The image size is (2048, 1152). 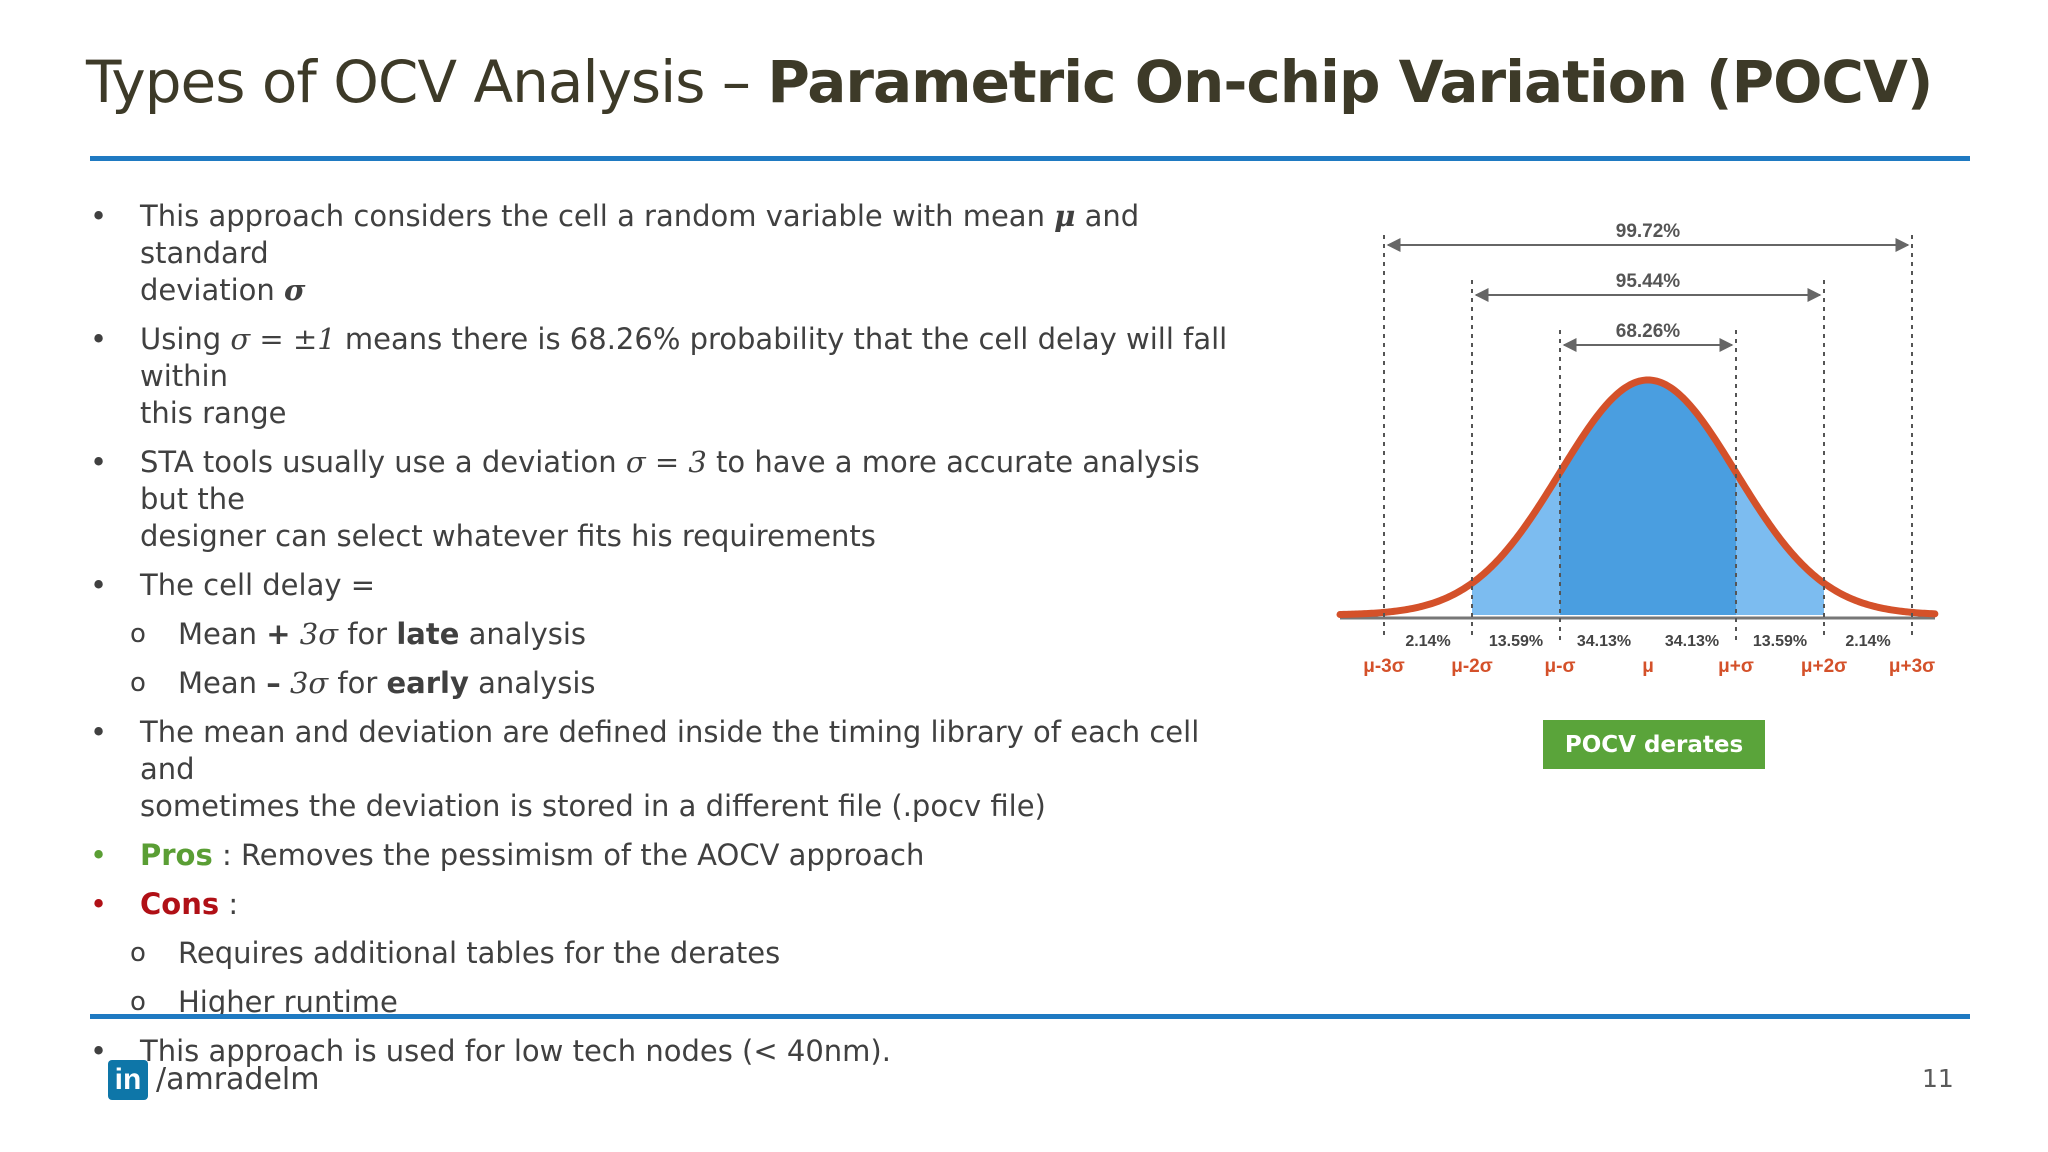 What do you see at coordinates (212, 290) in the screenshot?
I see `text: deviation` at bounding box center [212, 290].